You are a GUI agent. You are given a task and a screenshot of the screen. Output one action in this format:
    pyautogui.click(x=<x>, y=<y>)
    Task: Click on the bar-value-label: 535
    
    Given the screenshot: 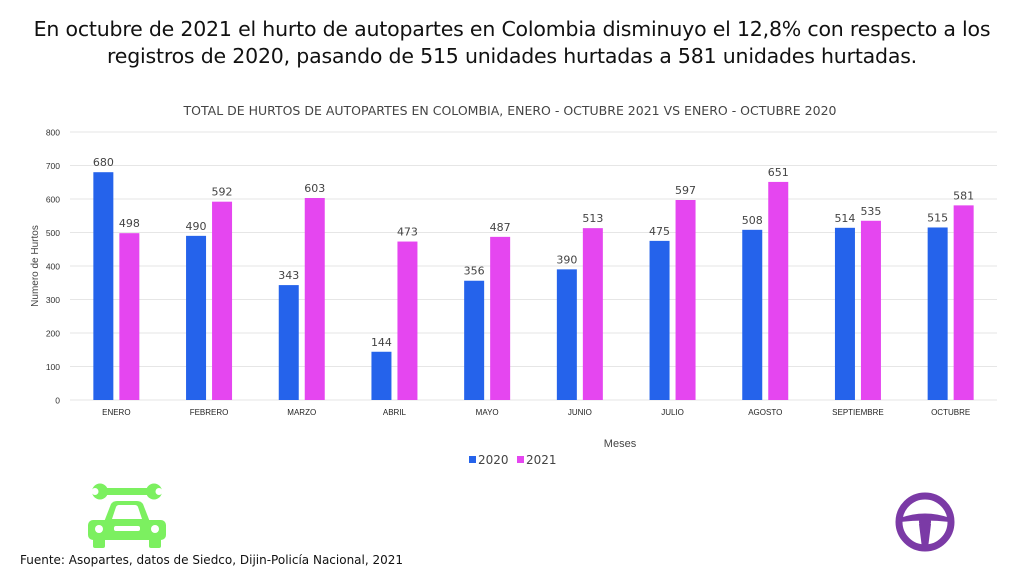 What is the action you would take?
    pyautogui.click(x=870, y=211)
    